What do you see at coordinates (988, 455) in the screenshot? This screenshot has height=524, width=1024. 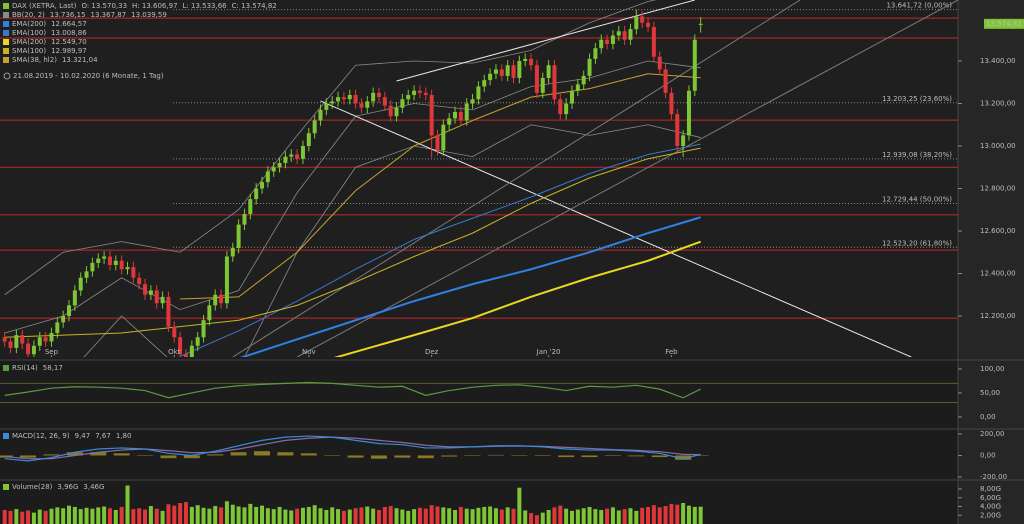 I see `y-tick-label: 0,00` at bounding box center [988, 455].